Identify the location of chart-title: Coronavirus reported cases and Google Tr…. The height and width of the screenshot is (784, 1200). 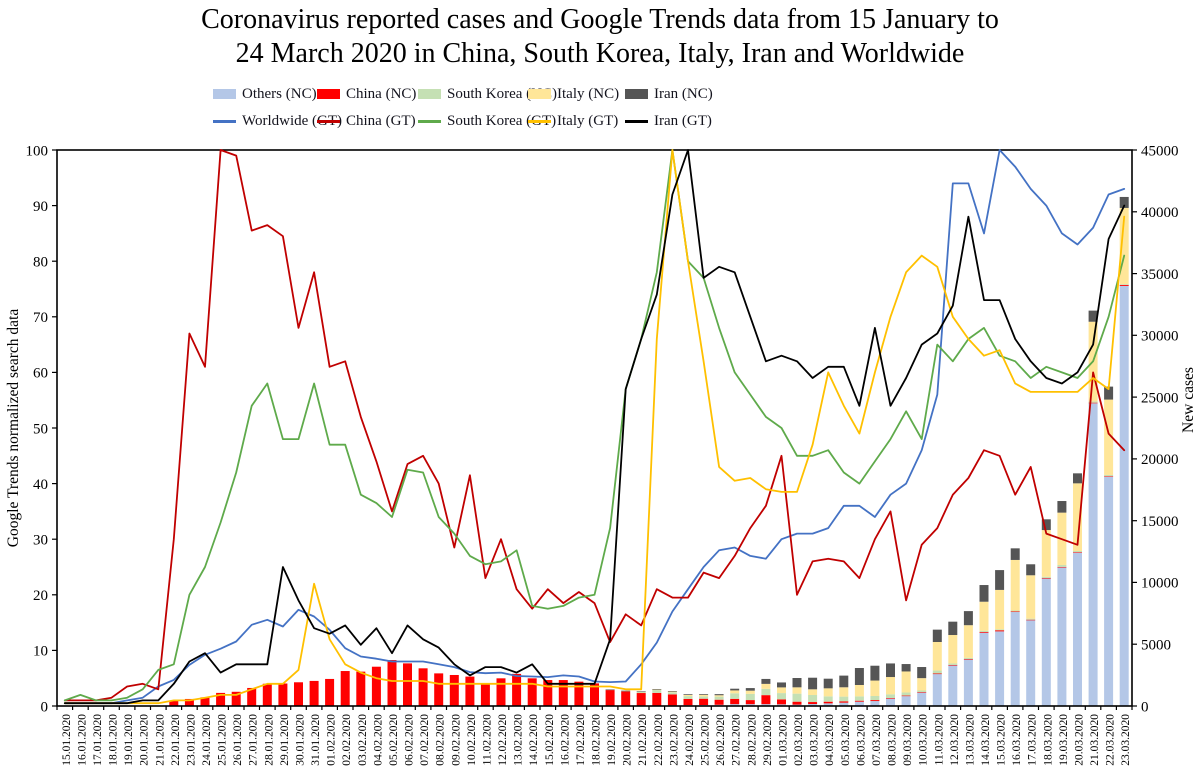
(600, 37).